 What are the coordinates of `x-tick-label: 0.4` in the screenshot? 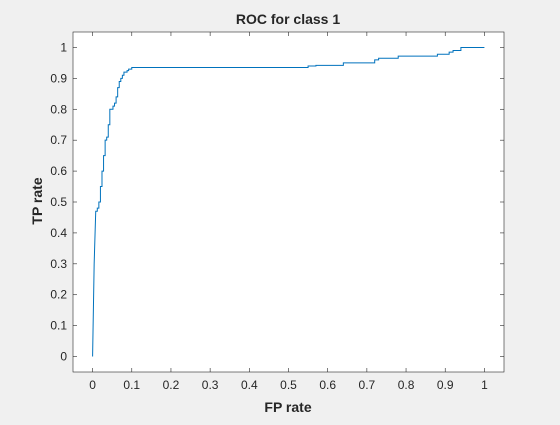 It's located at (249, 385).